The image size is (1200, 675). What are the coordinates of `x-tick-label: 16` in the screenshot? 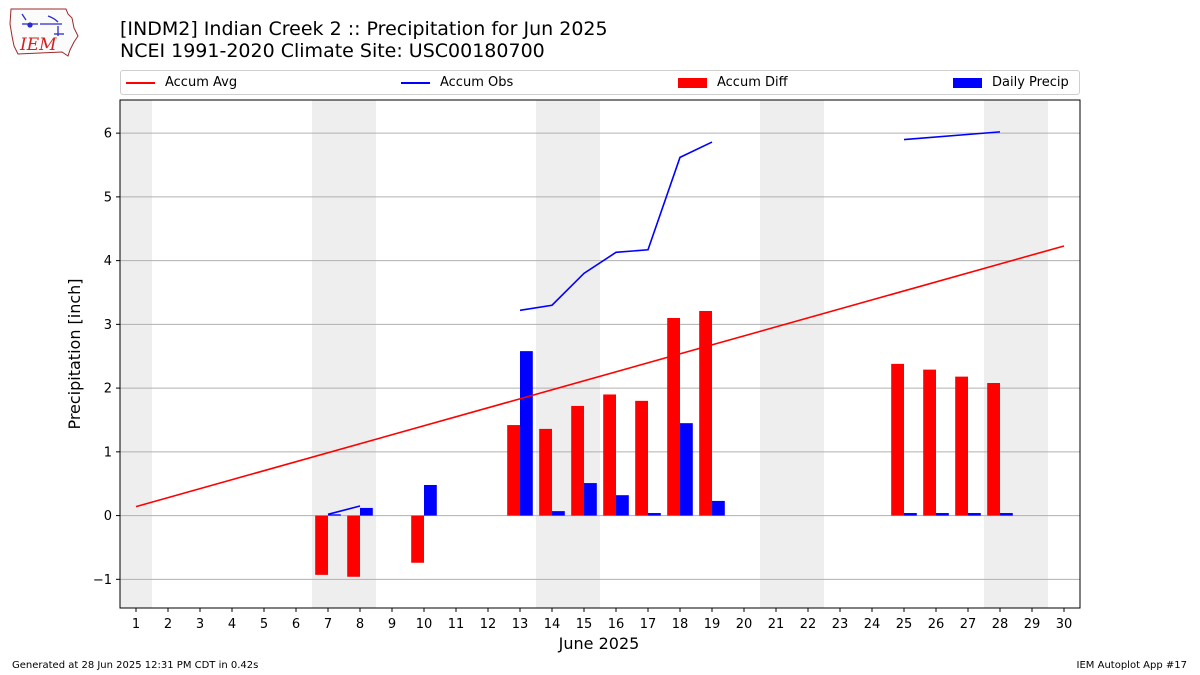 It's located at (616, 624).